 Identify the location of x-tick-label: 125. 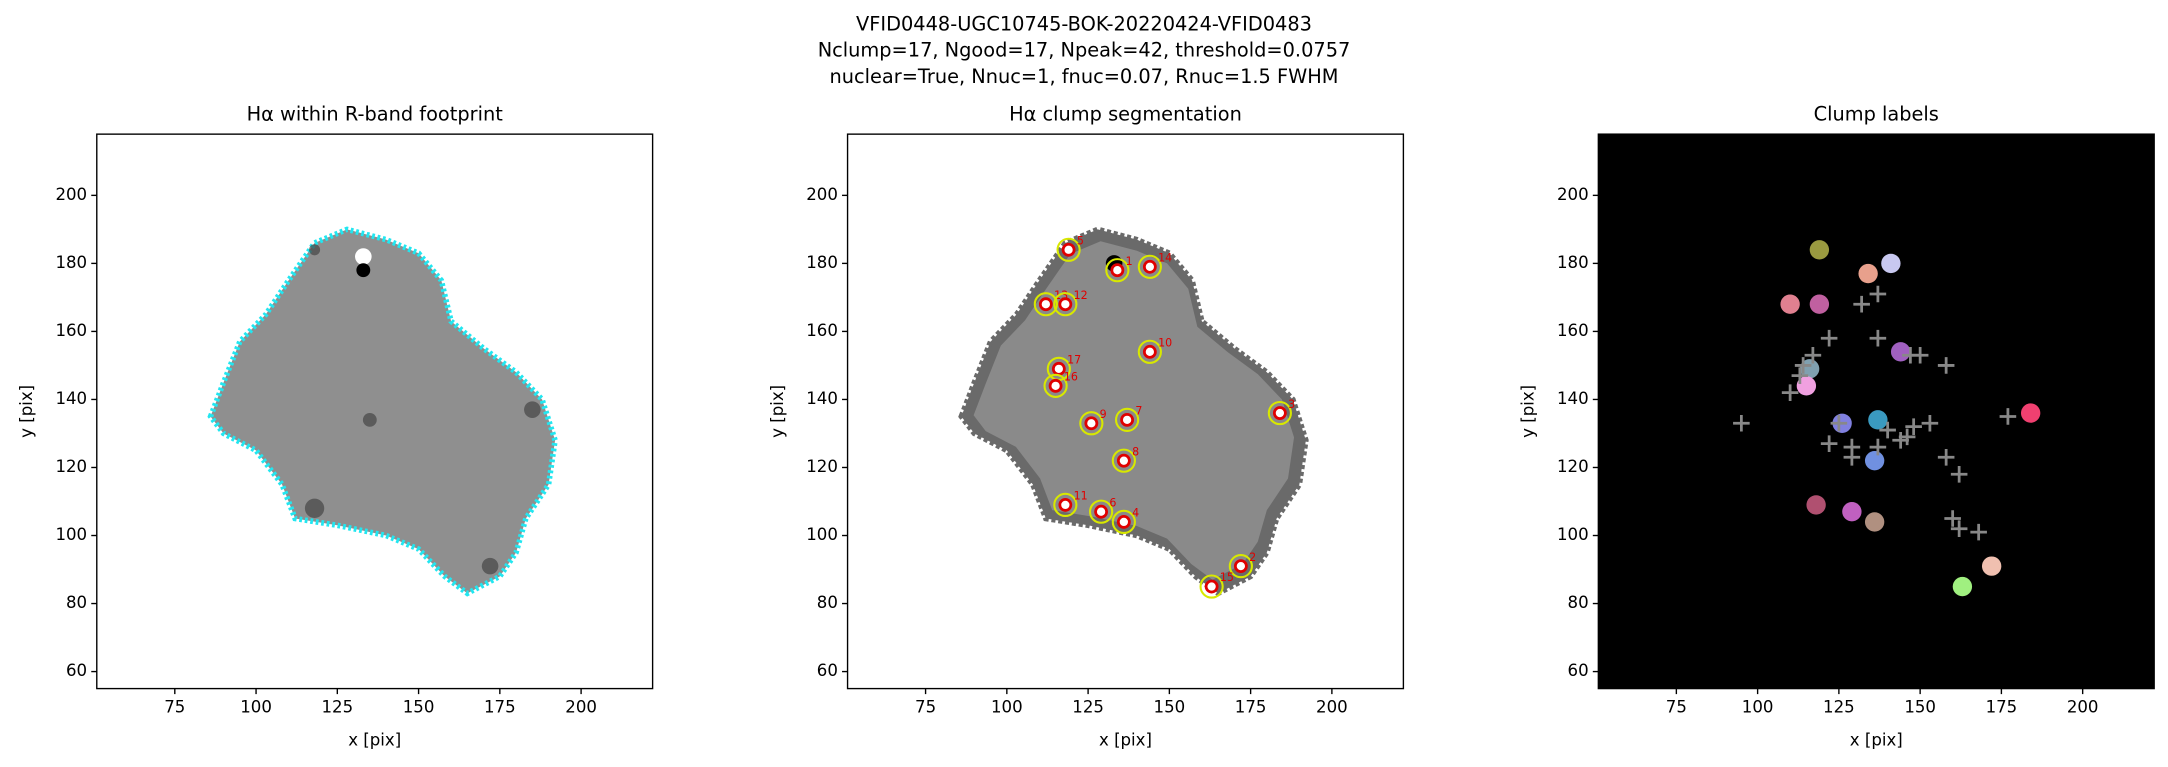
(337, 706).